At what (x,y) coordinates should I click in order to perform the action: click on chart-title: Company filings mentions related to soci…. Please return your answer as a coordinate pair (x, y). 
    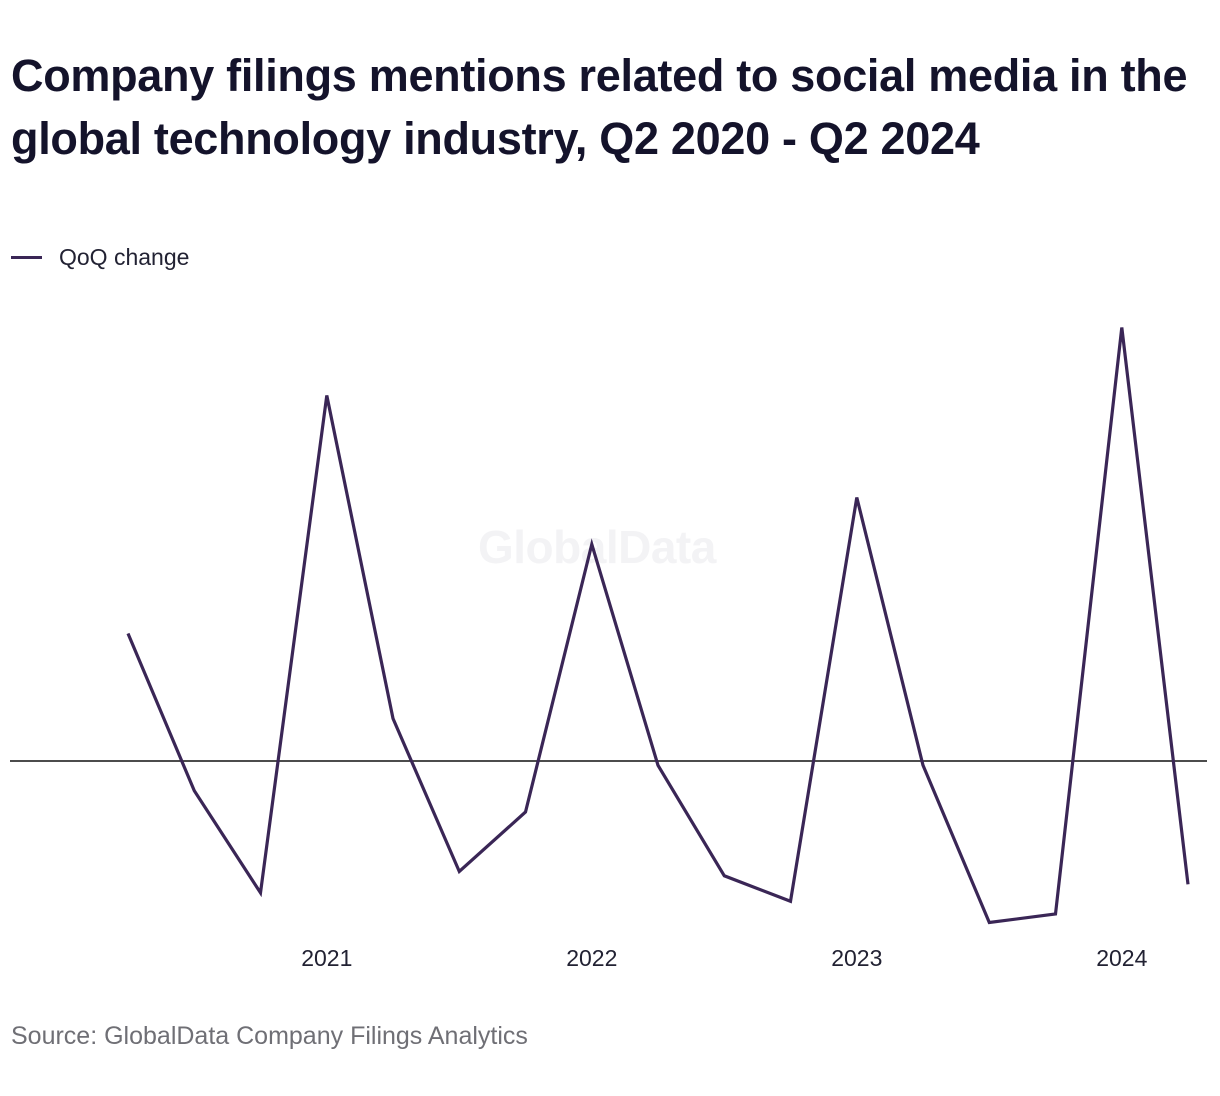
    Looking at the image, I should click on (599, 107).